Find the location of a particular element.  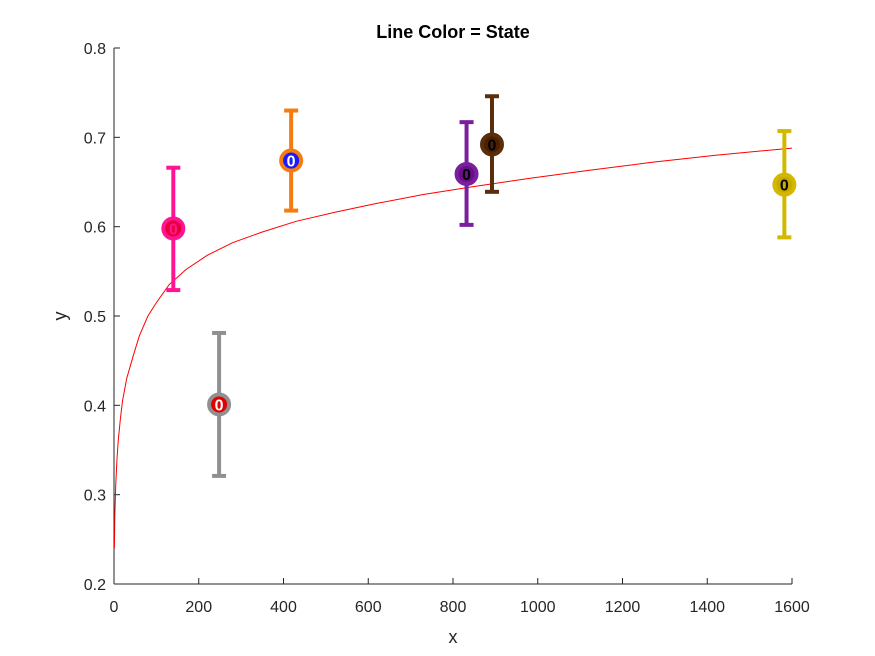

y-tick-label: 0.4 is located at coordinates (95, 406).